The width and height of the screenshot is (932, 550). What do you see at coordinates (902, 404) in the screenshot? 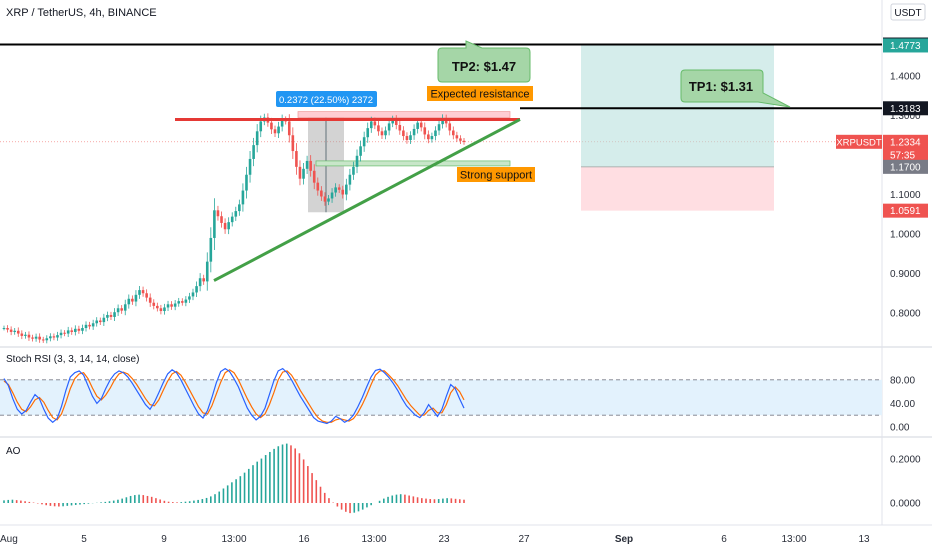
I see `stoch-tick: 40.00` at bounding box center [902, 404].